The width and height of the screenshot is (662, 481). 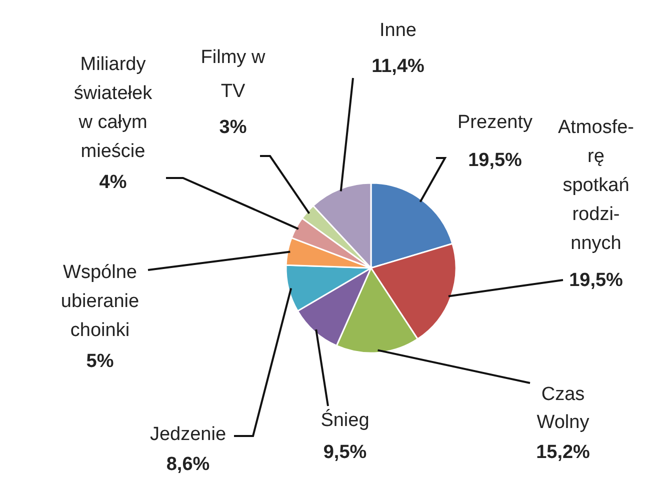 What do you see at coordinates (113, 182) in the screenshot?
I see `data-label: 4%` at bounding box center [113, 182].